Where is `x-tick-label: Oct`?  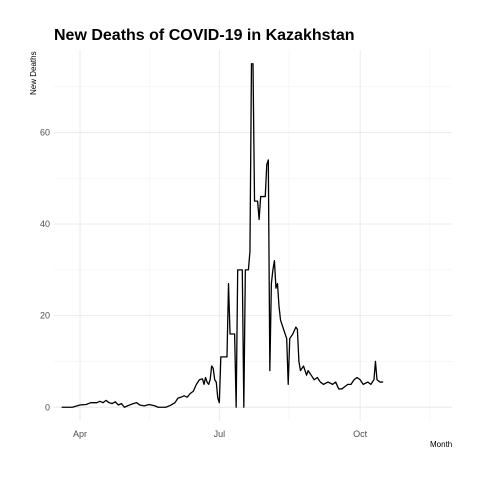 x-tick-label: Oct is located at coordinates (360, 434).